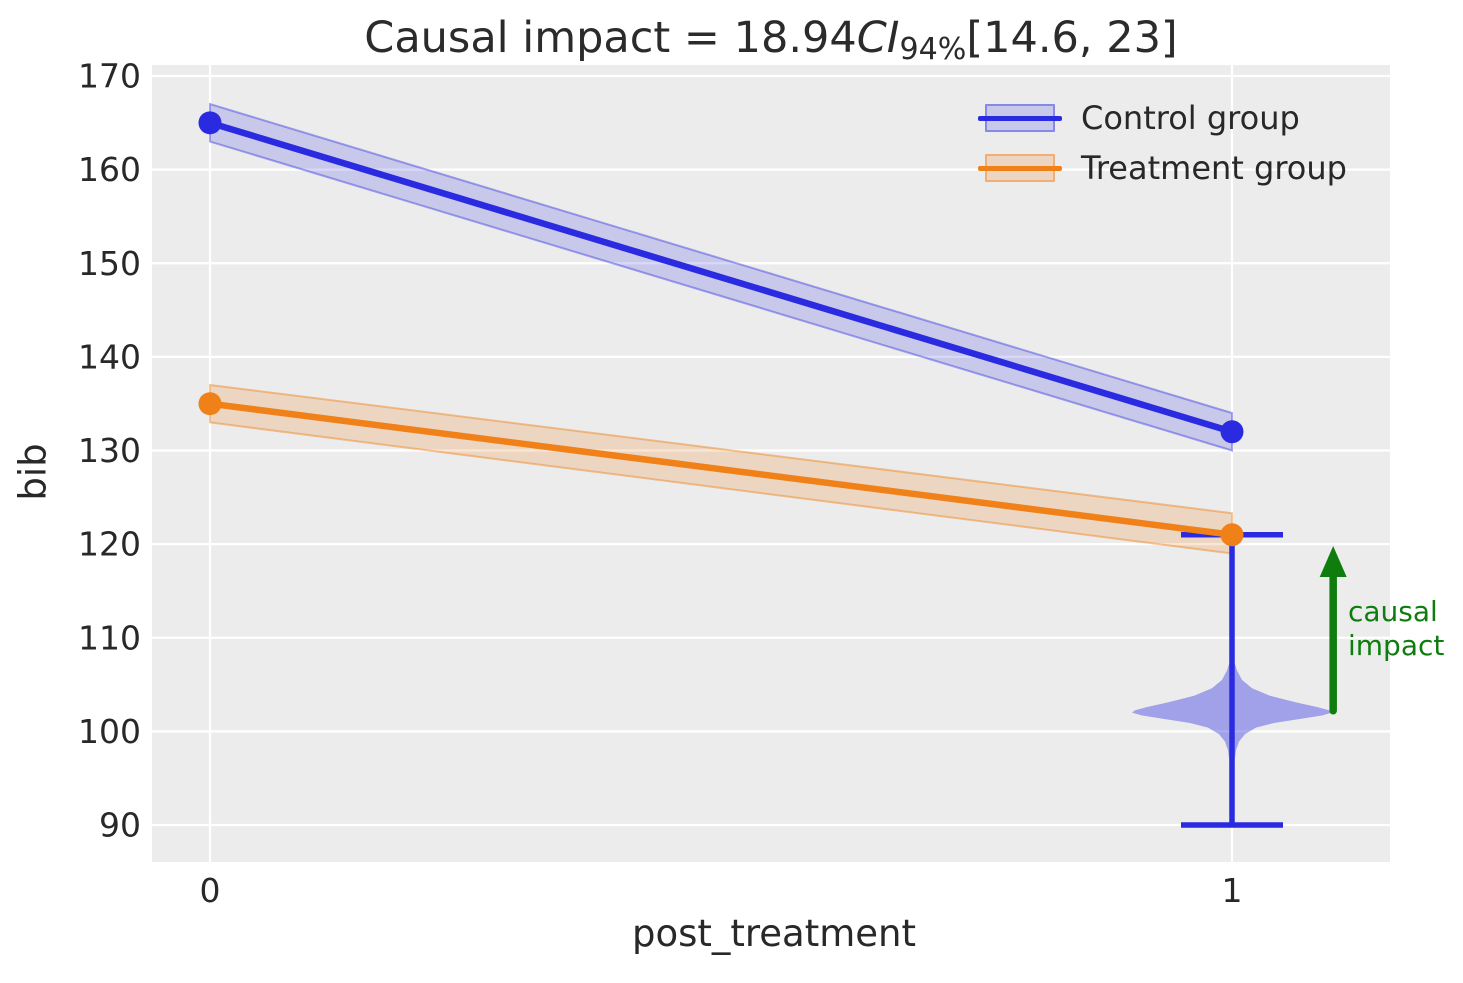 The width and height of the screenshot is (1463, 983). I want to click on control-group-swatch-icon, so click(1020, 118).